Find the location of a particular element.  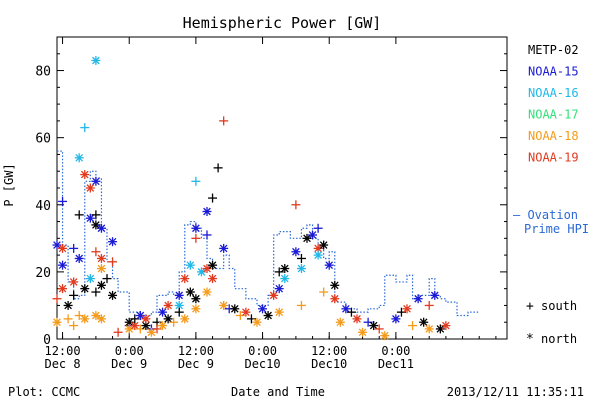

south-marker-legend: + south is located at coordinates (551, 306).